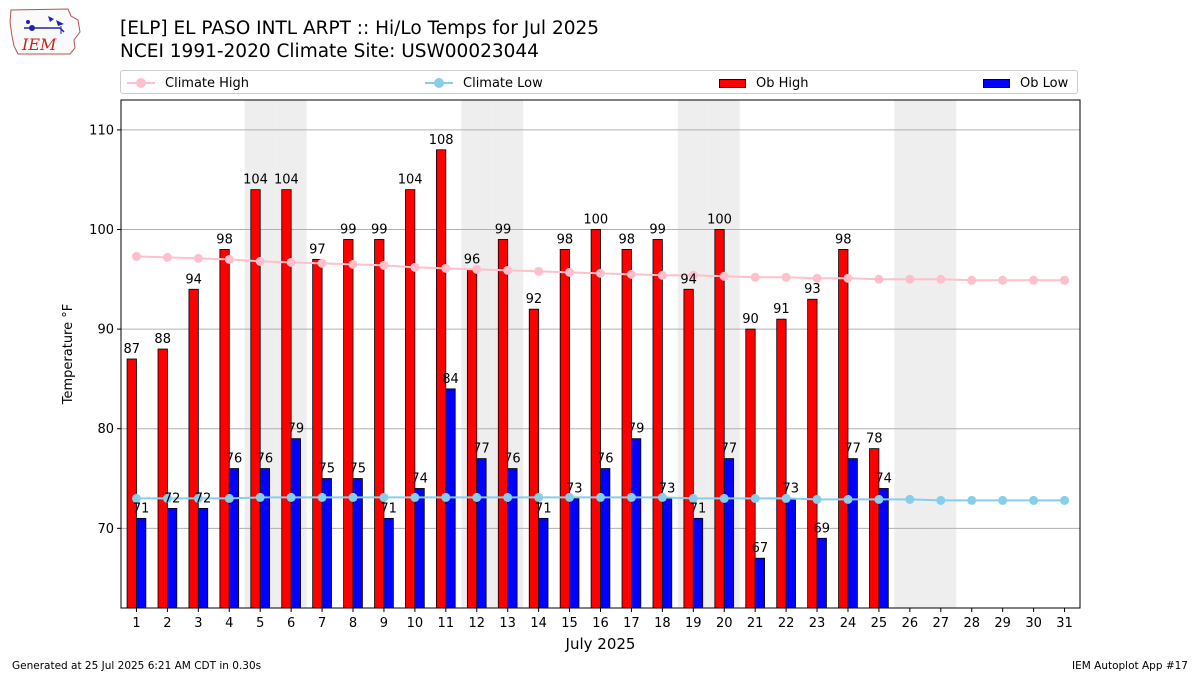 This screenshot has width=1200, height=675. Describe the element at coordinates (1044, 83) in the screenshot. I see `legend-label-ob-low: Ob Low` at that location.